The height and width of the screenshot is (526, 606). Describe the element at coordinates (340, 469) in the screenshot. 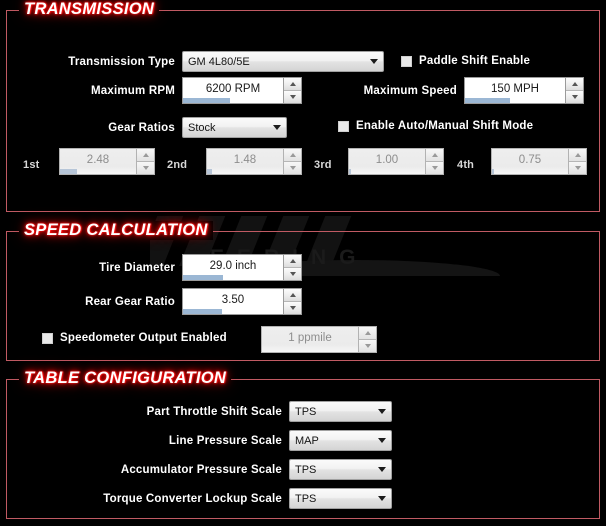

I see `accumulator-pressure-scale-dropdown: TPS` at that location.